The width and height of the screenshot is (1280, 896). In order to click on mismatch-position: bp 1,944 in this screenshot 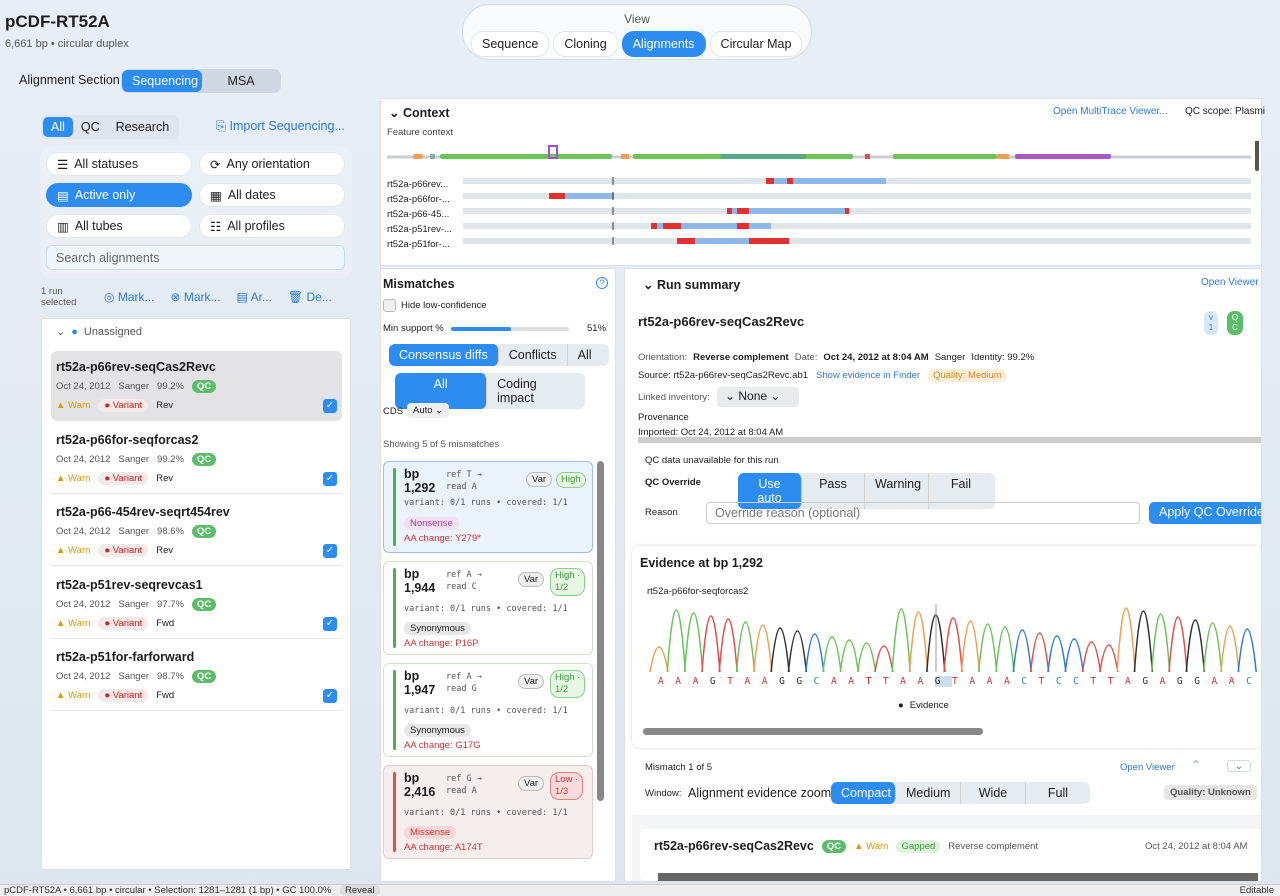, I will do `click(419, 581)`.